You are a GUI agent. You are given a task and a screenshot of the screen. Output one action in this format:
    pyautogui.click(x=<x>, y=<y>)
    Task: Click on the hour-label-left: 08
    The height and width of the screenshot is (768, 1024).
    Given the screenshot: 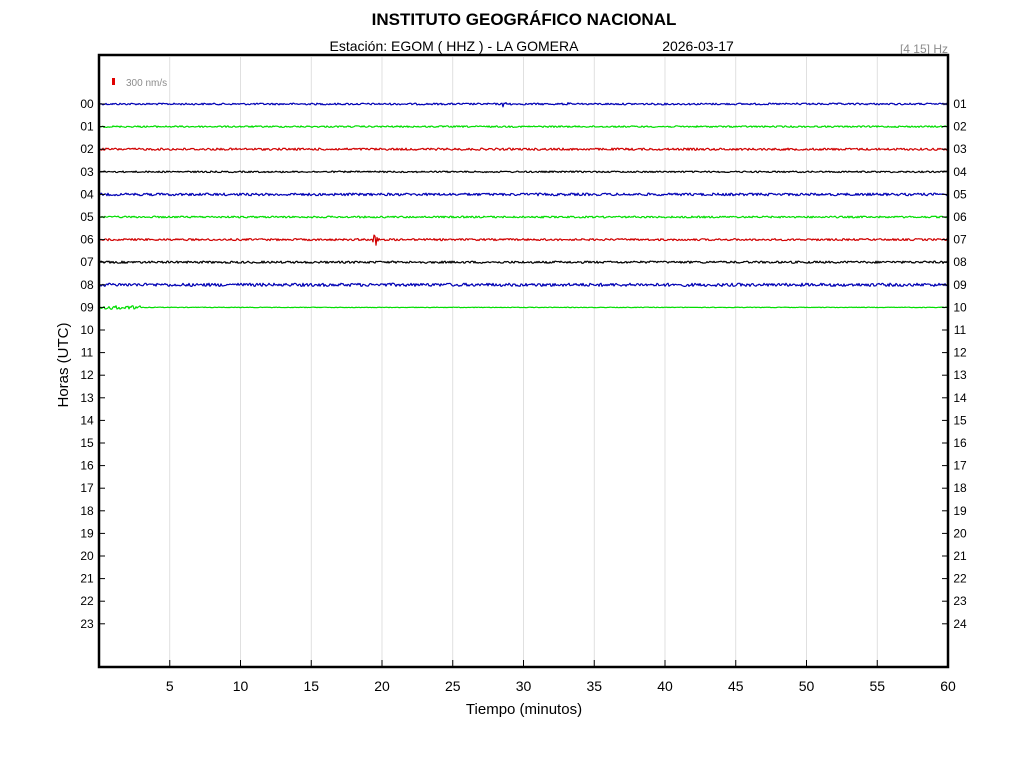 What is the action you would take?
    pyautogui.click(x=87, y=285)
    